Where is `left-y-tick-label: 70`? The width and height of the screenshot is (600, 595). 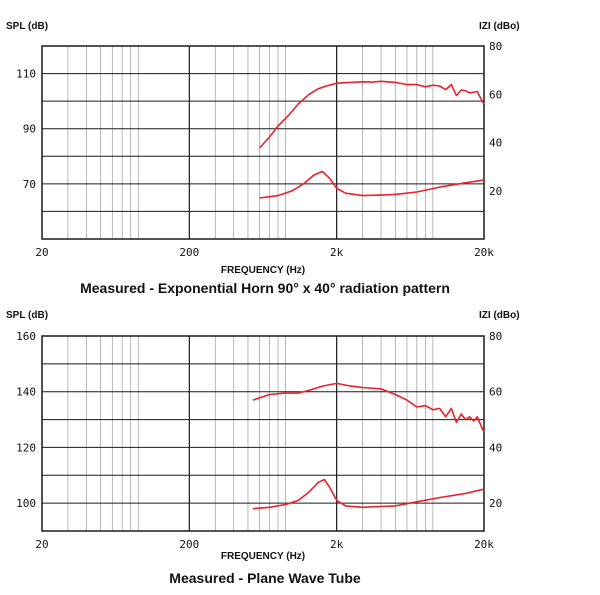
left-y-tick-label: 70 is located at coordinates (29, 184).